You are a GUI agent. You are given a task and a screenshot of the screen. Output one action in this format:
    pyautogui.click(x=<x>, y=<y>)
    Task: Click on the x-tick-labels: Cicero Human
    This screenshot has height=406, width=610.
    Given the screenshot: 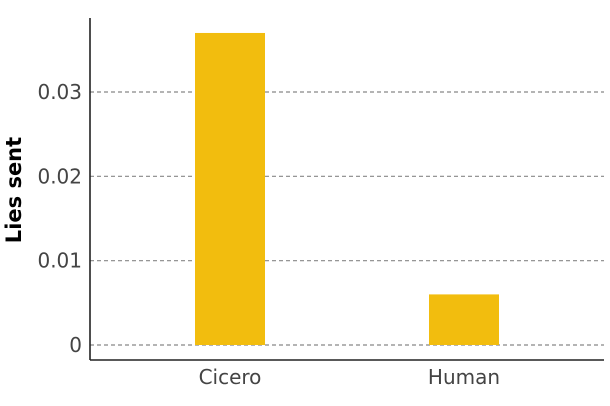 What is the action you would take?
    pyautogui.click(x=349, y=377)
    